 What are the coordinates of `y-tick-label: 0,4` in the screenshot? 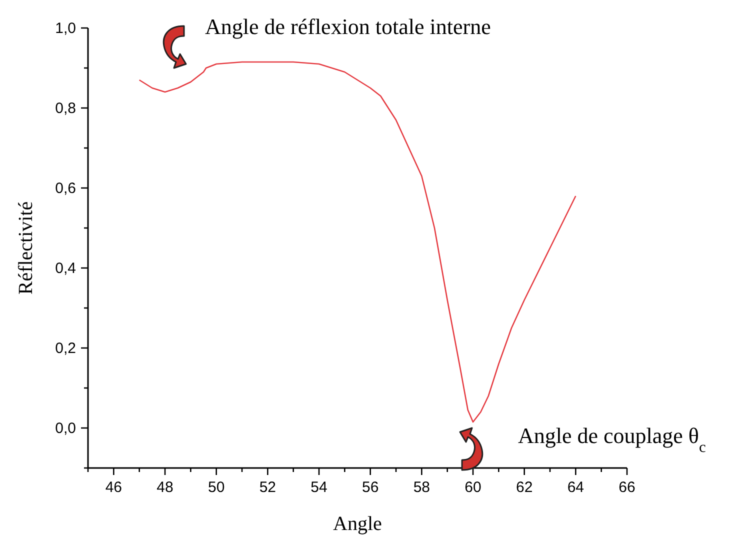 It's located at (65, 268).